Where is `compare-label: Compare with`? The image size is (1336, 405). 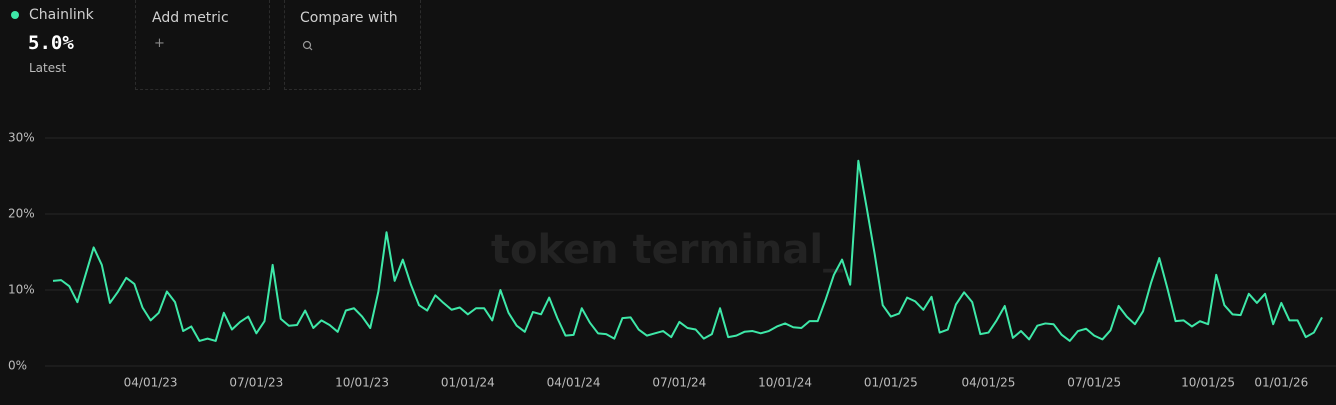 compare-label: Compare with is located at coordinates (349, 18).